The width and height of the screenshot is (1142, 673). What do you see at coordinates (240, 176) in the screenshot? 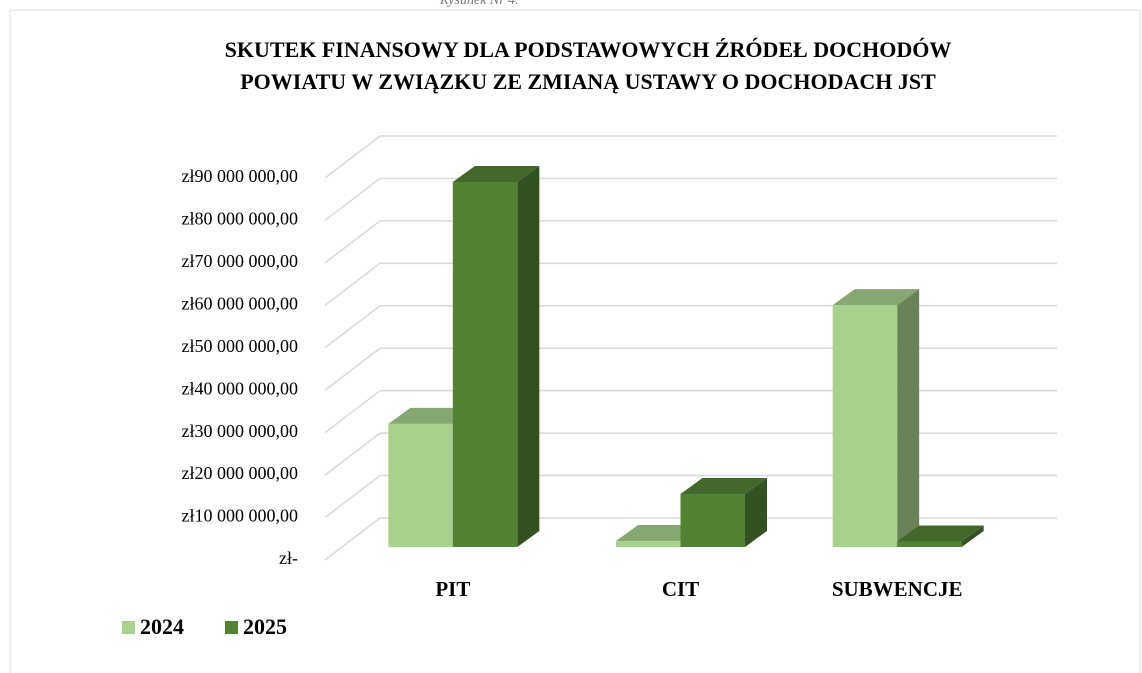
I see `y-tick-label: zł90 000 000,00` at bounding box center [240, 176].